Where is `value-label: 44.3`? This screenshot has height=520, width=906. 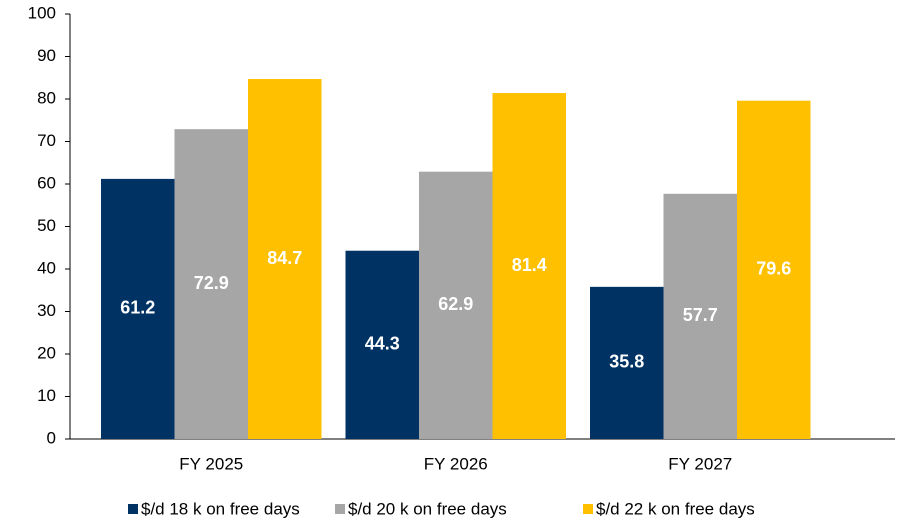
value-label: 44.3 is located at coordinates (382, 344).